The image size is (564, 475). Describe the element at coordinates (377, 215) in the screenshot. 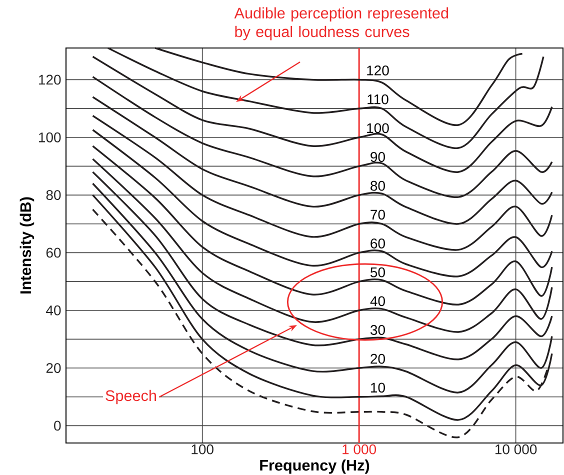

I see `series-label: 70` at that location.